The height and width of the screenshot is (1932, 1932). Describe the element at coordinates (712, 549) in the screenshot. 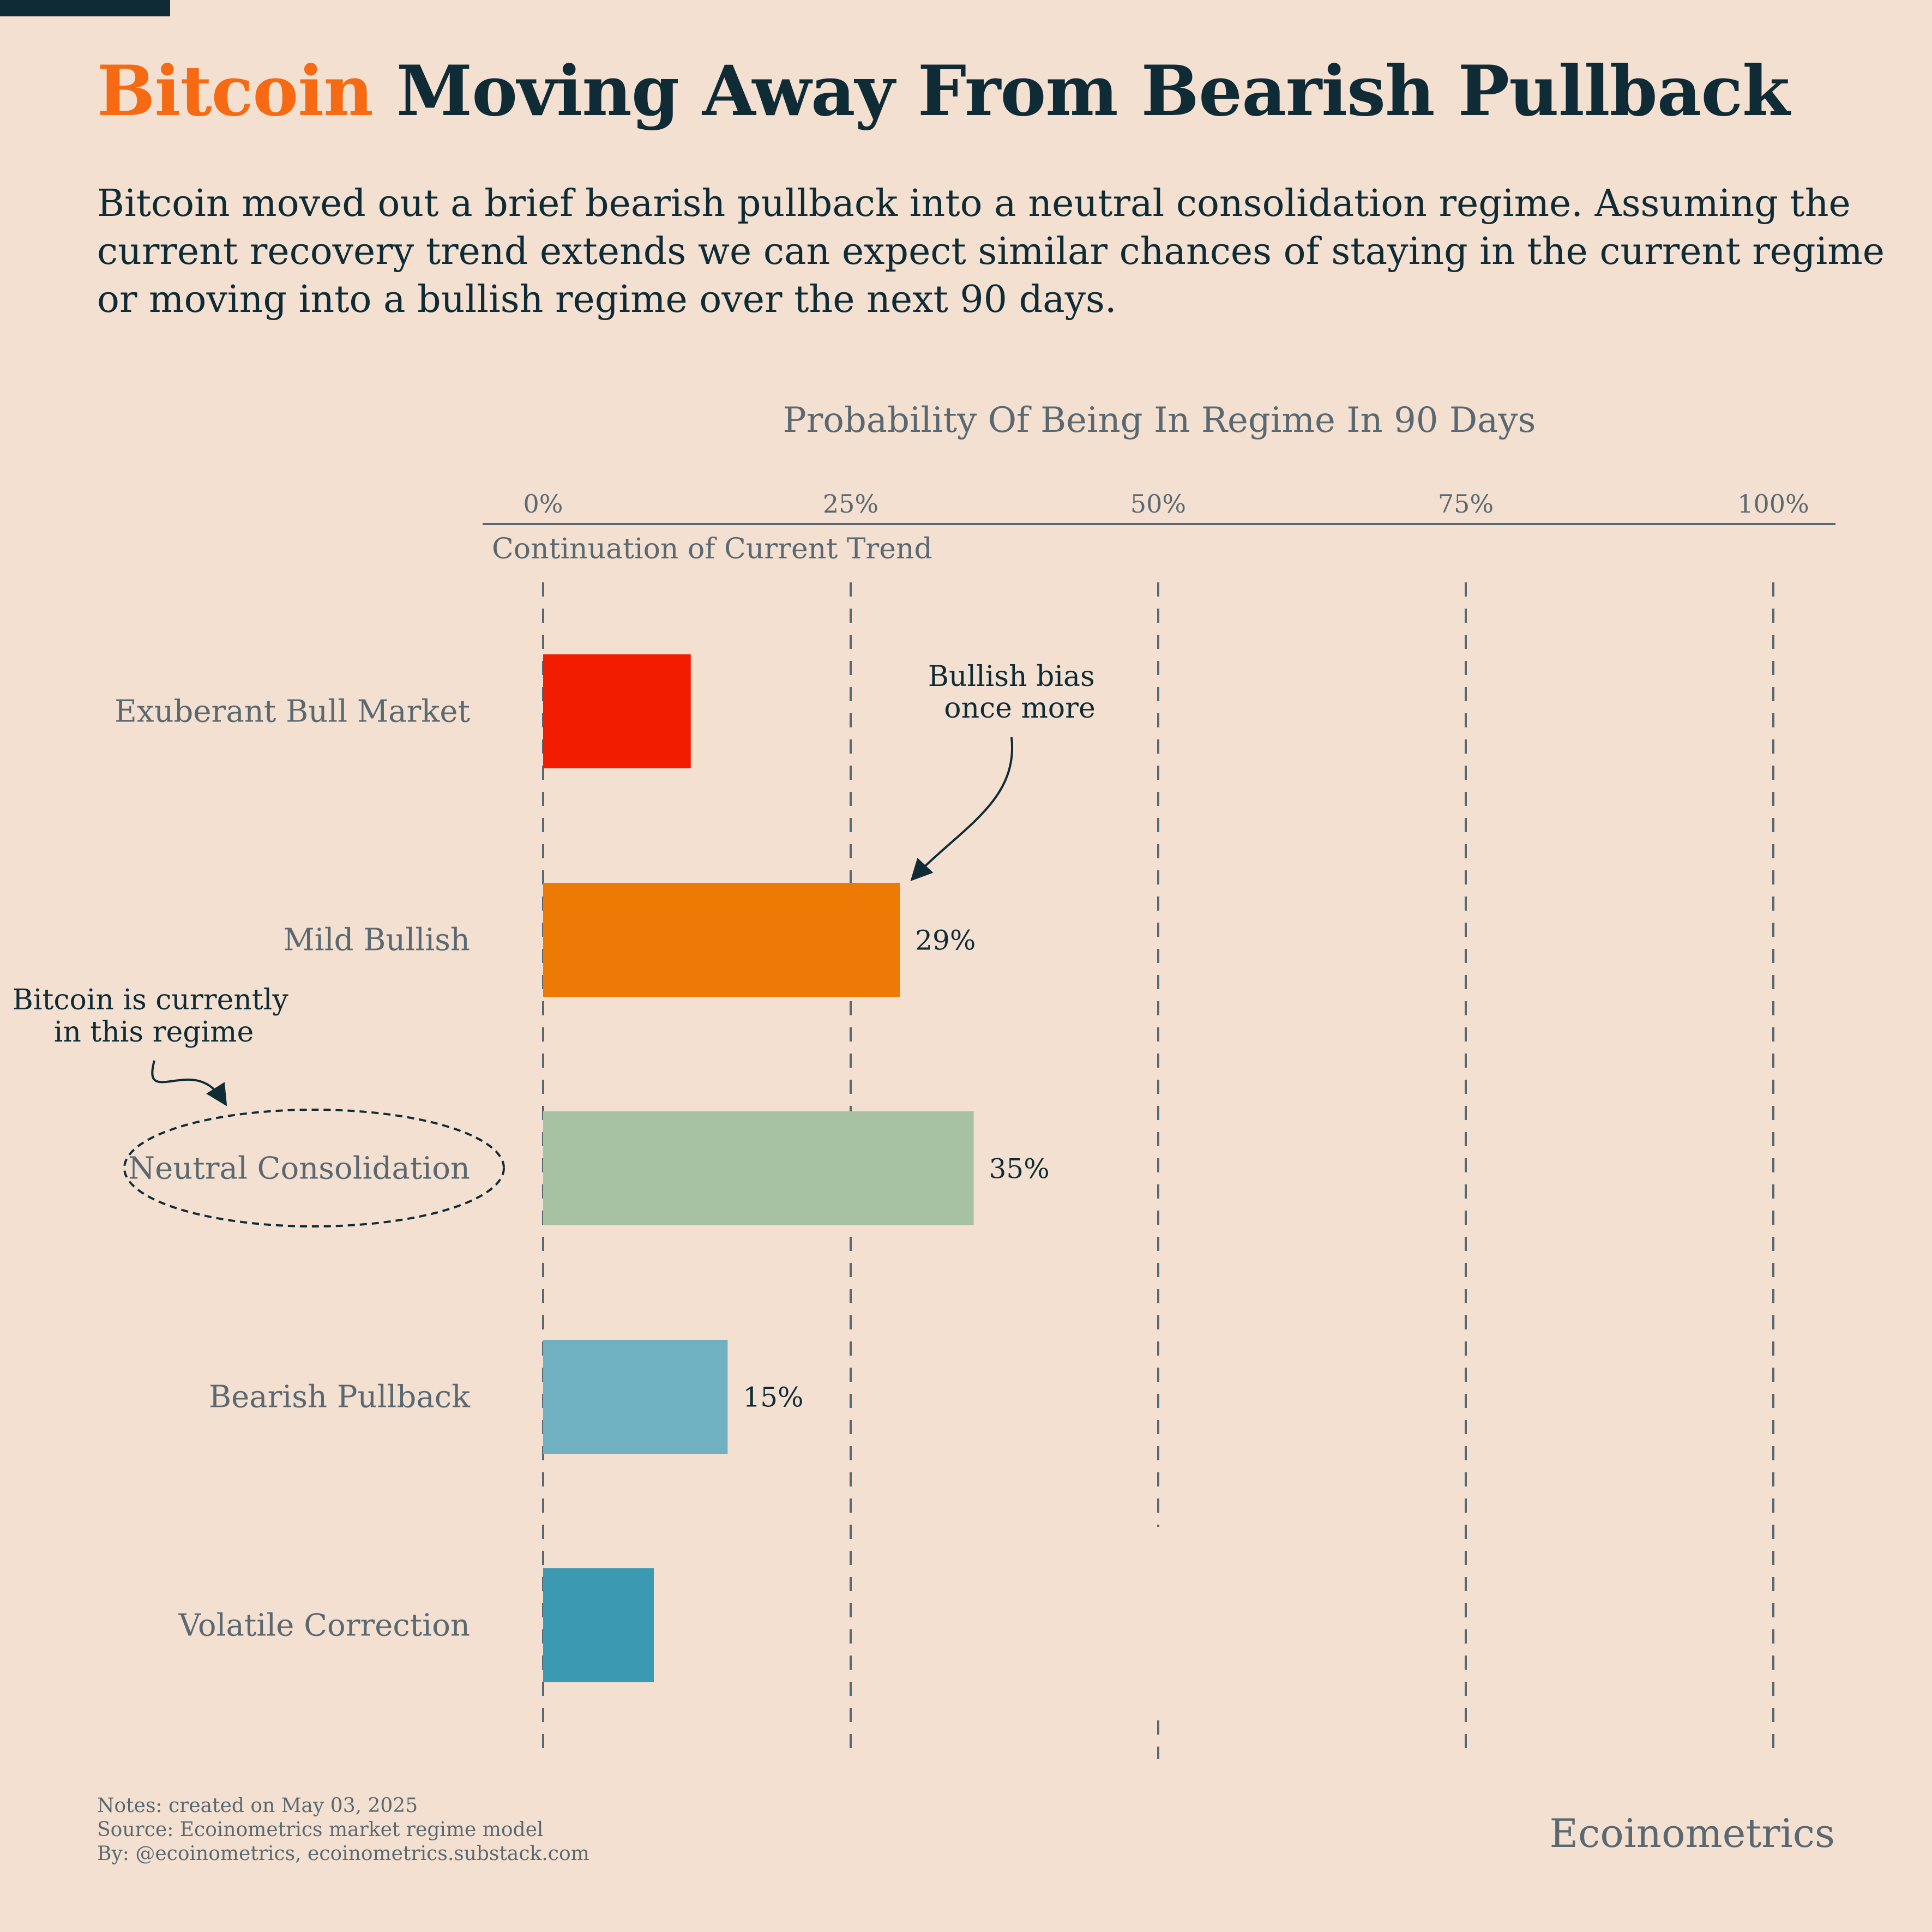

I see `series-label: Continuation of Current Trend` at that location.